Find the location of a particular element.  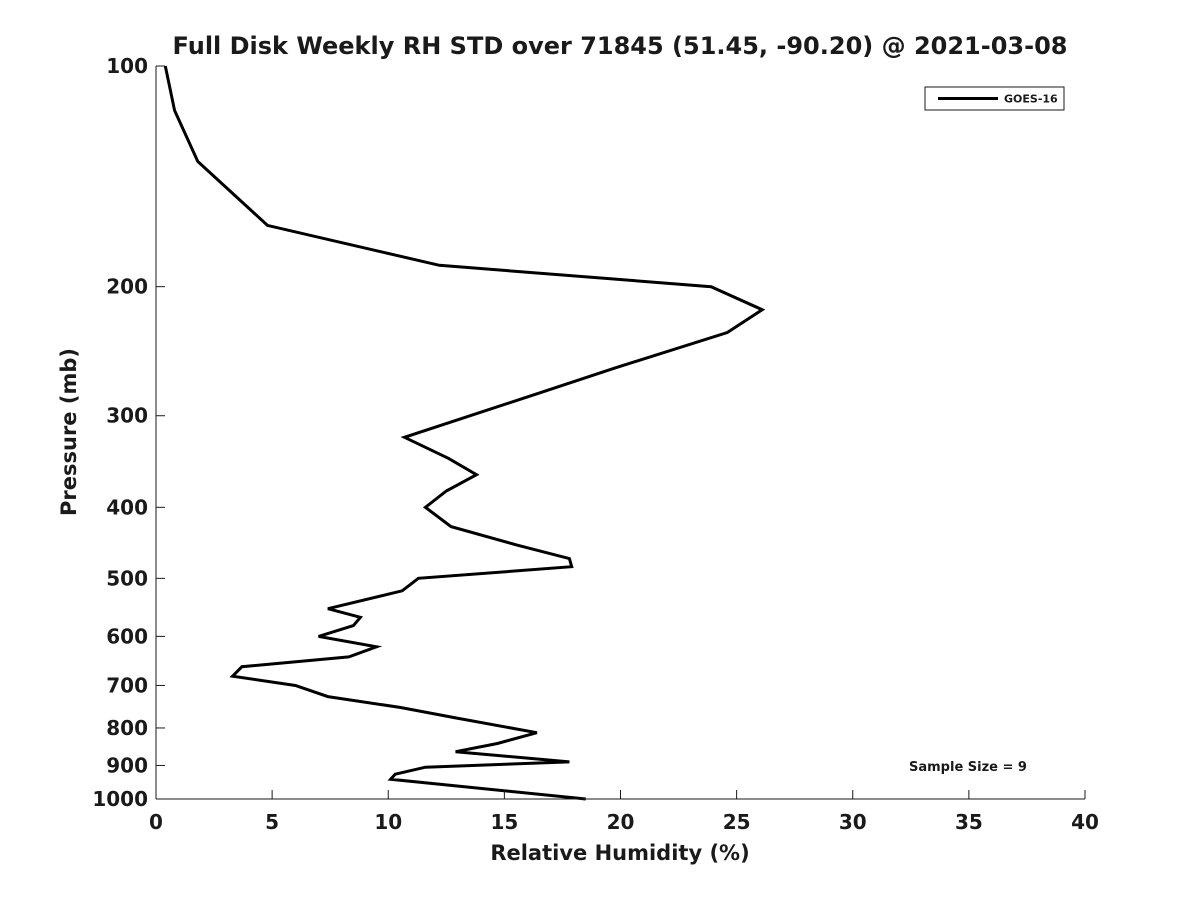

x-tick-label: 10 is located at coordinates (388, 822).